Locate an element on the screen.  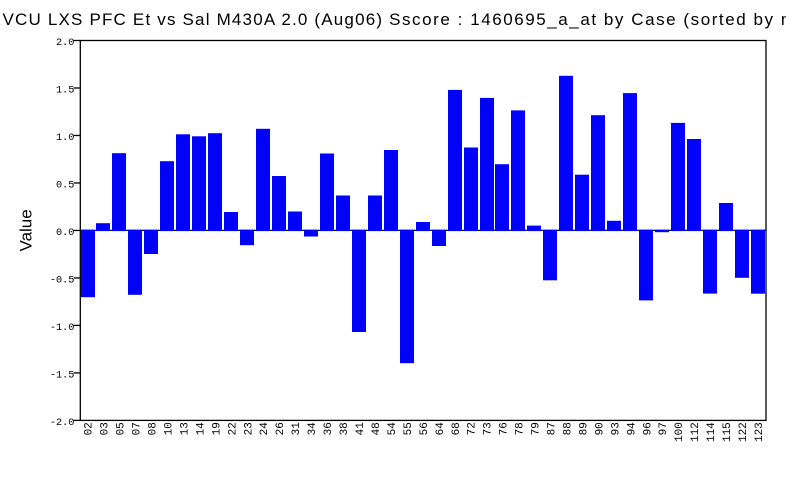
svg-text: 112 is located at coordinates (696, 432).